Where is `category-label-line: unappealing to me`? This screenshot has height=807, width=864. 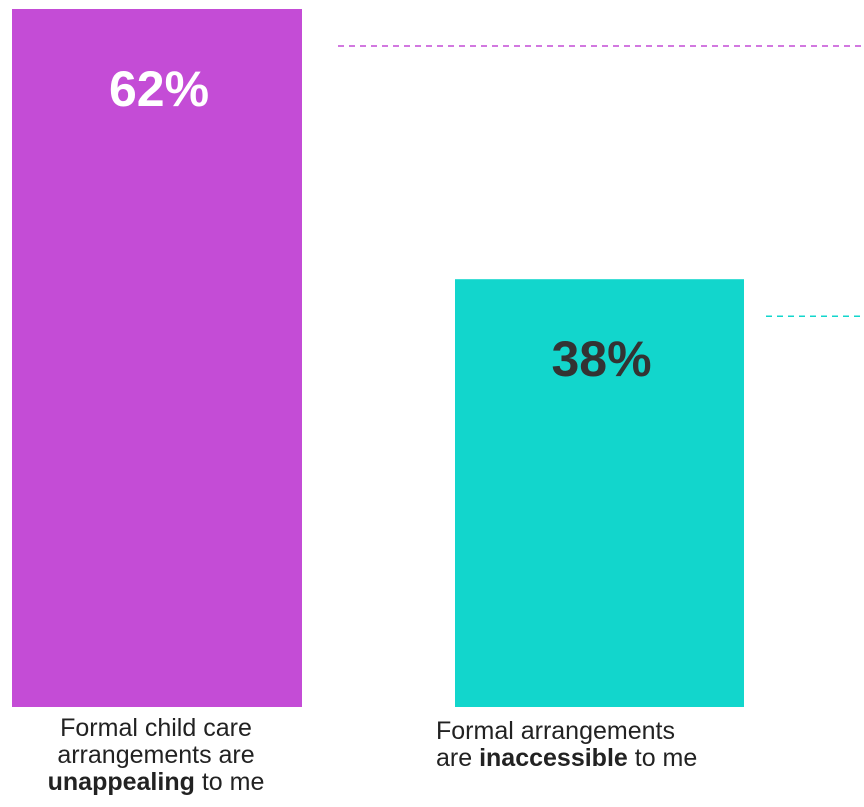 category-label-line: unappealing to me is located at coordinates (156, 782).